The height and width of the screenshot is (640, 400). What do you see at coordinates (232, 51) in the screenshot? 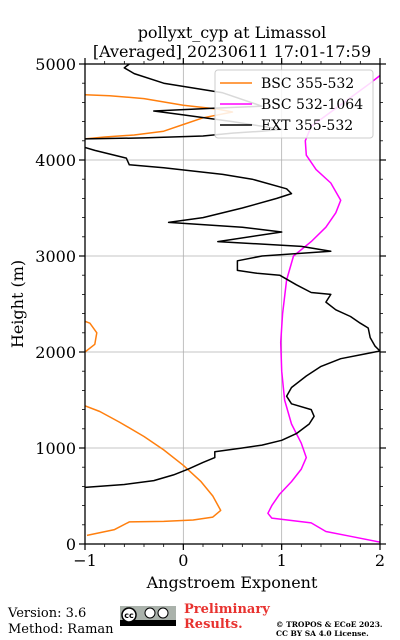
I see `chart-title-line-2: [Averaged] 20230611 17:01-17:59` at bounding box center [232, 51].